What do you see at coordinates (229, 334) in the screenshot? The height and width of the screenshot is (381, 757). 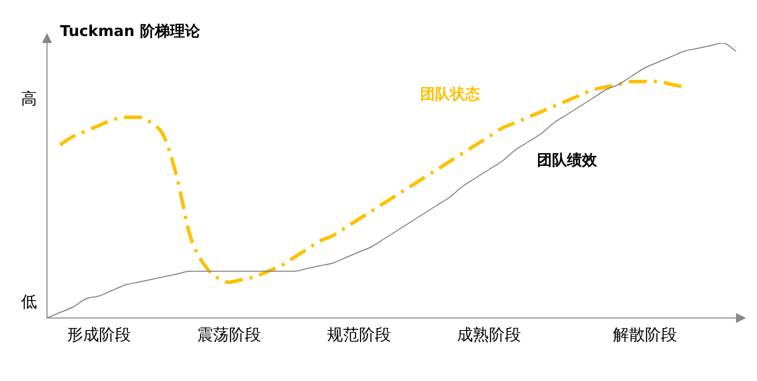 I see `x-tick-label: 震荡阶段` at bounding box center [229, 334].